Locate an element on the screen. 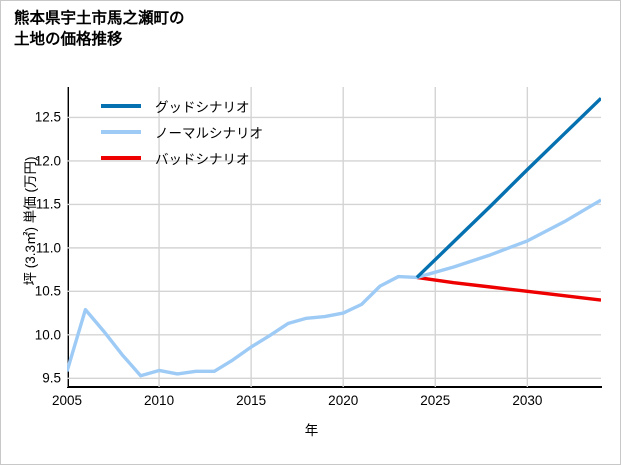 The image size is (621, 466). y-axis-tick-labels: 9.5 10.0 10.5 11.0 11.5 12.0 12.5 is located at coordinates (31, 233).